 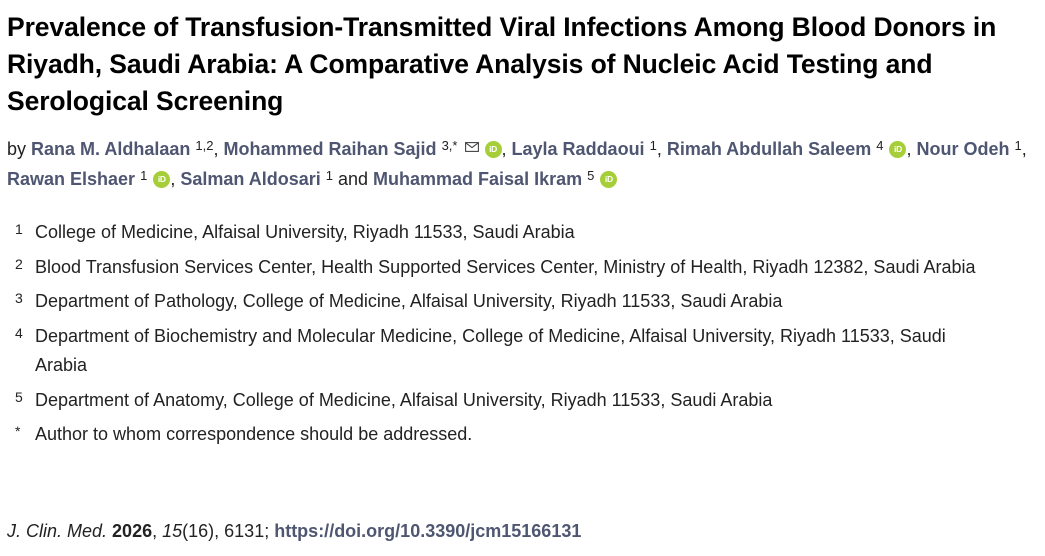 What do you see at coordinates (353, 179) in the screenshot?
I see `author-separator: and` at bounding box center [353, 179].